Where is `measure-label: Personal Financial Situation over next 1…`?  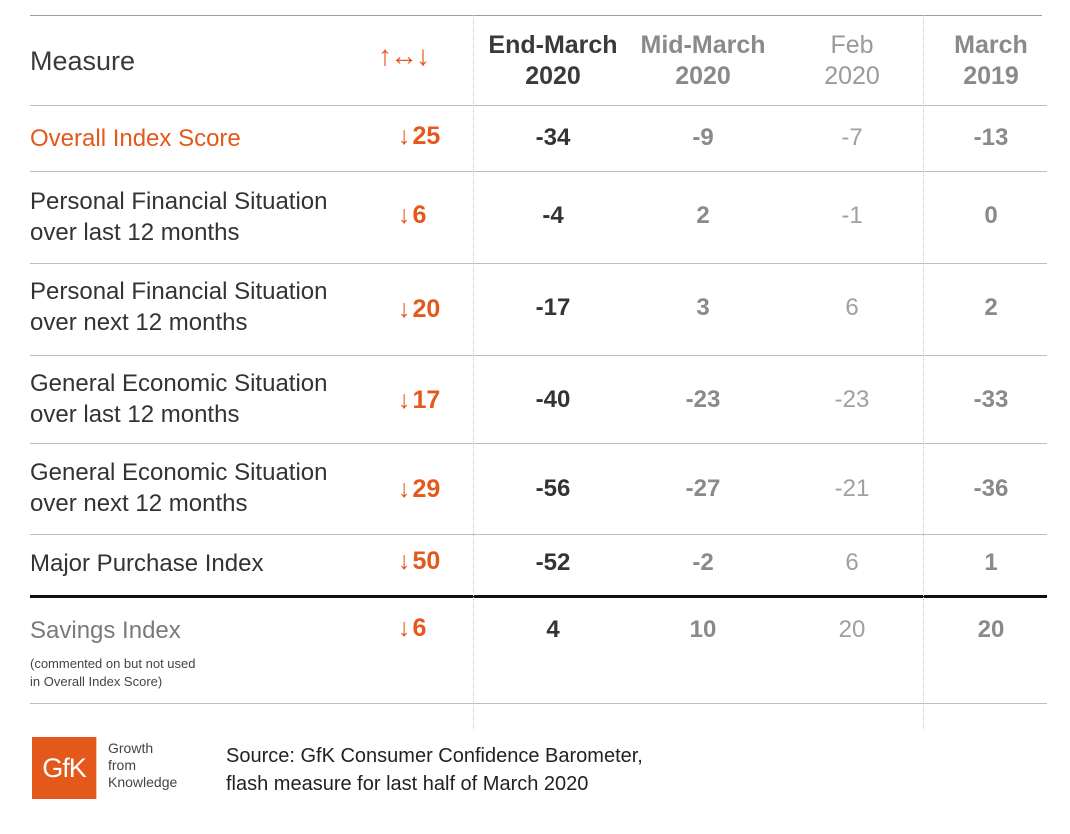 measure-label: Personal Financial Situation over next 1… is located at coordinates (200, 307).